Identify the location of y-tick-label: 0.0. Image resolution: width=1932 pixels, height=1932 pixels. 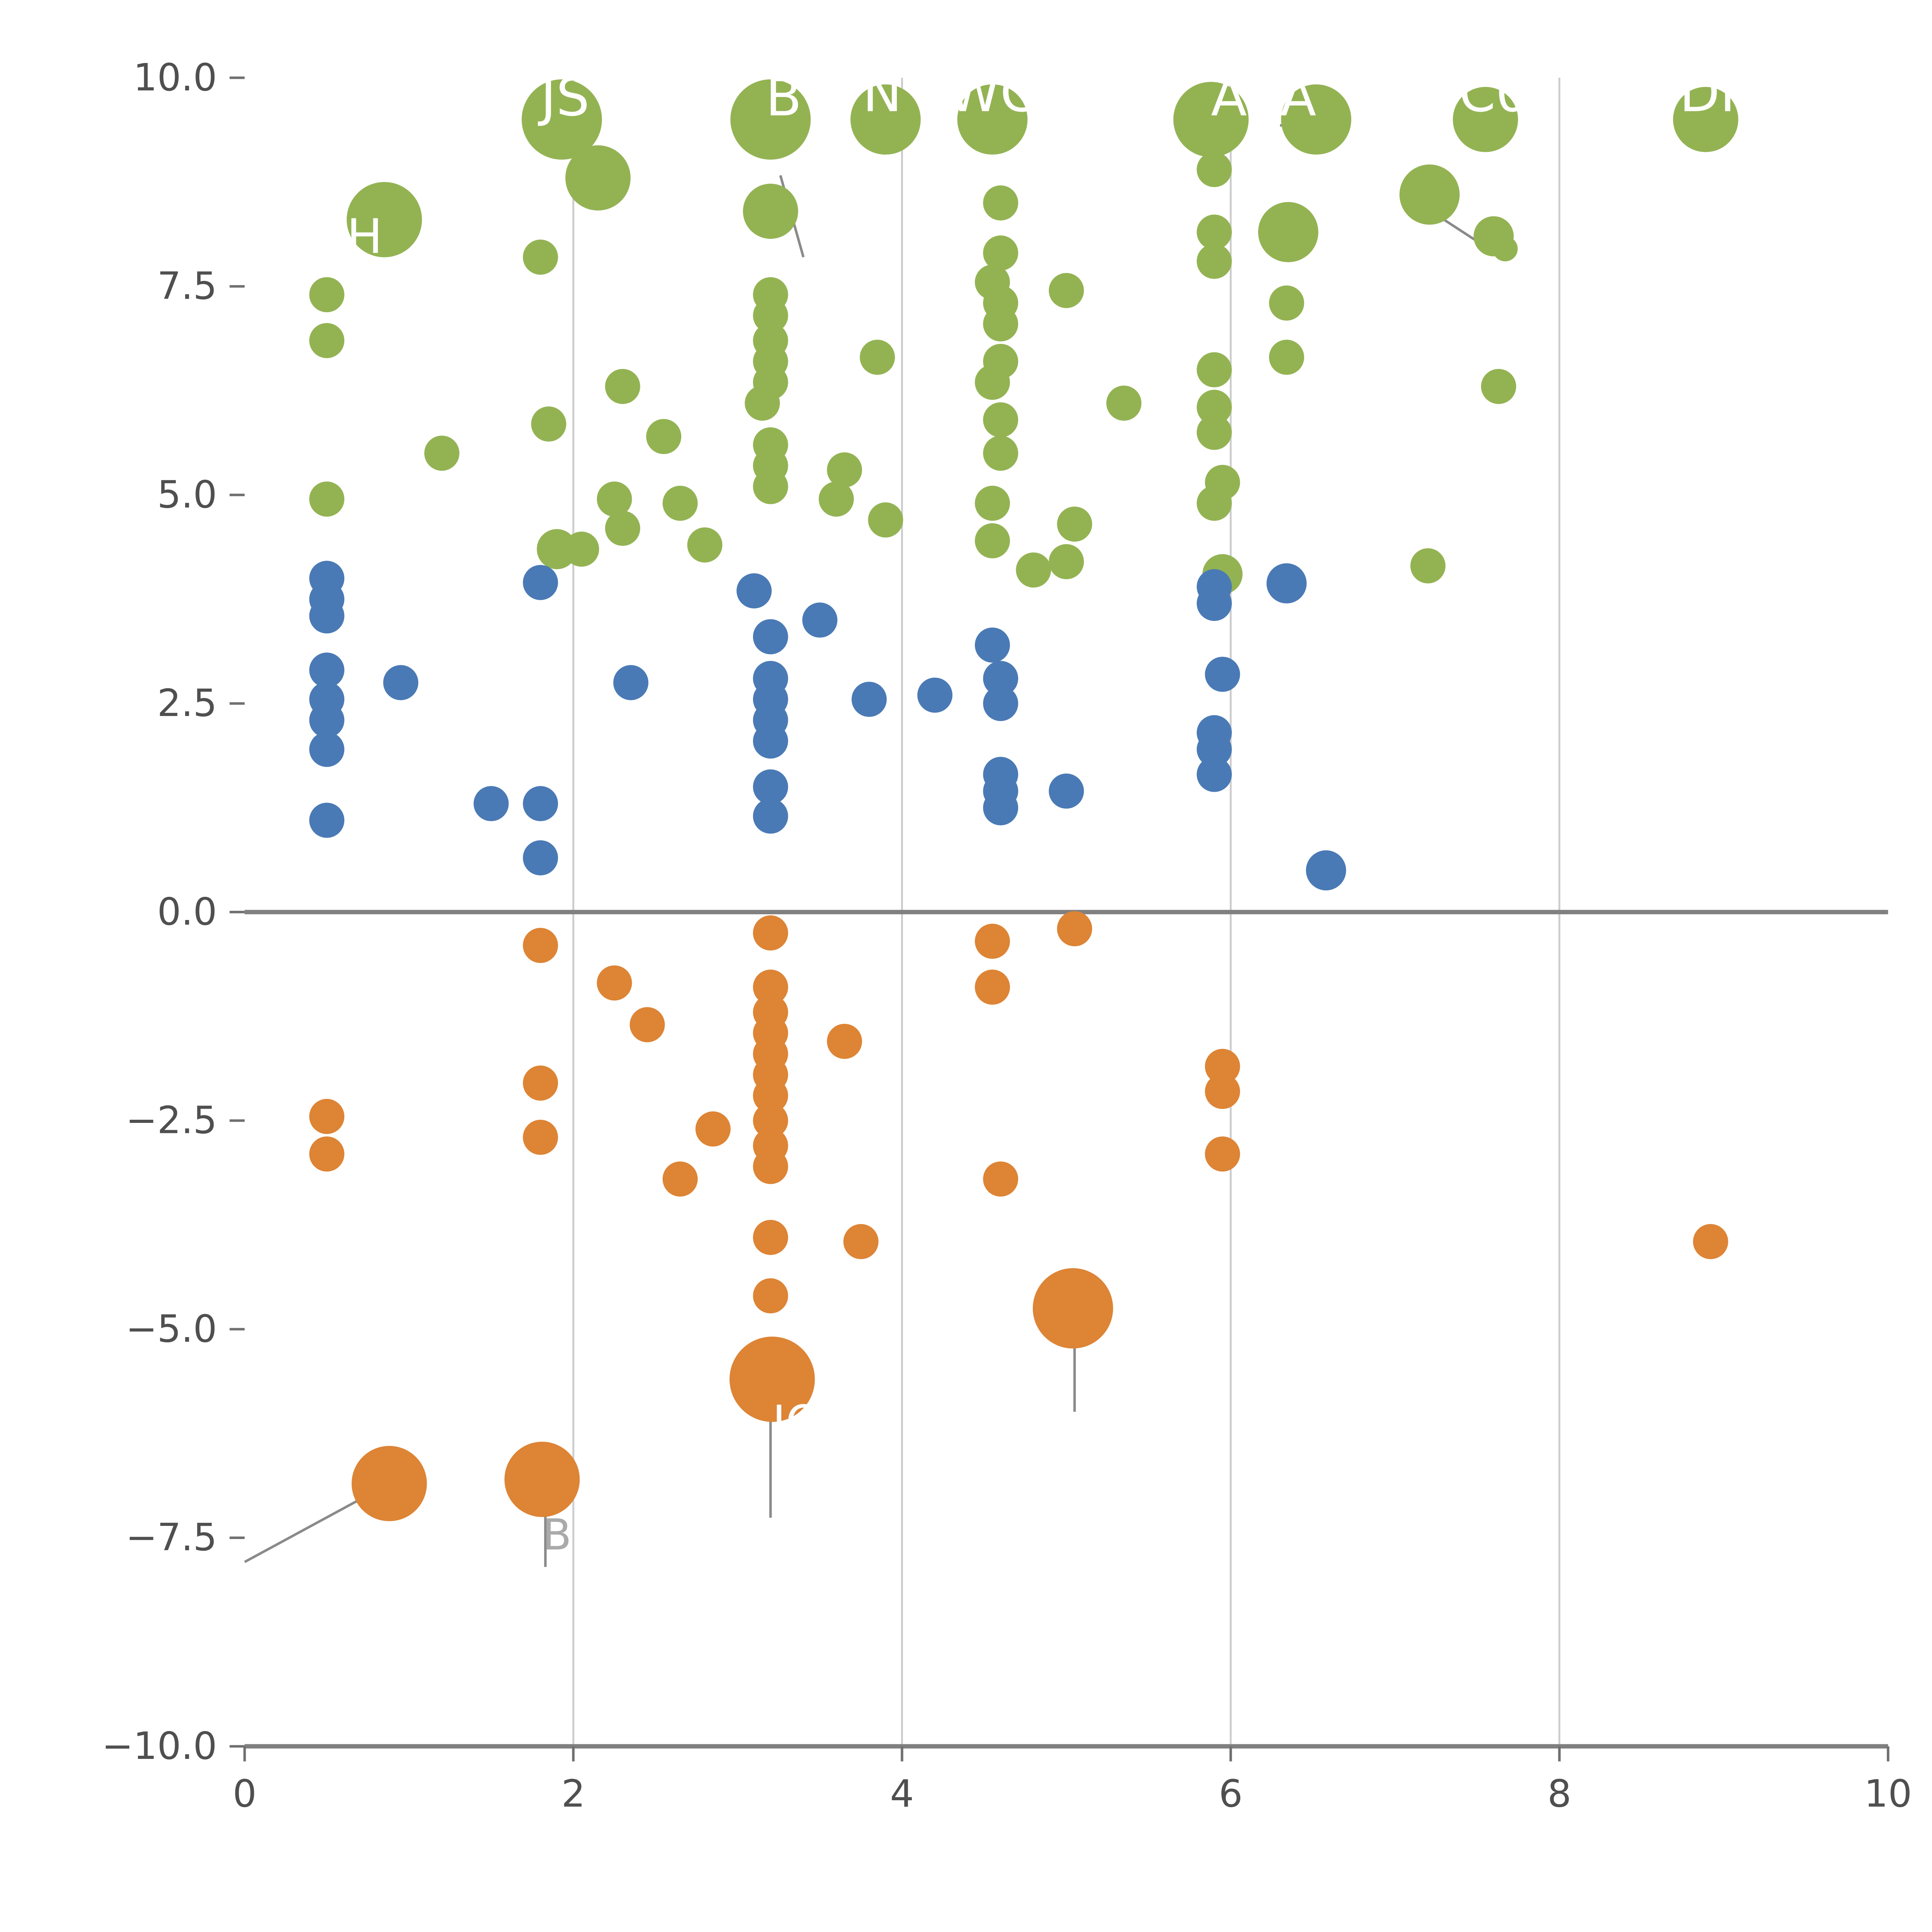
(187, 912).